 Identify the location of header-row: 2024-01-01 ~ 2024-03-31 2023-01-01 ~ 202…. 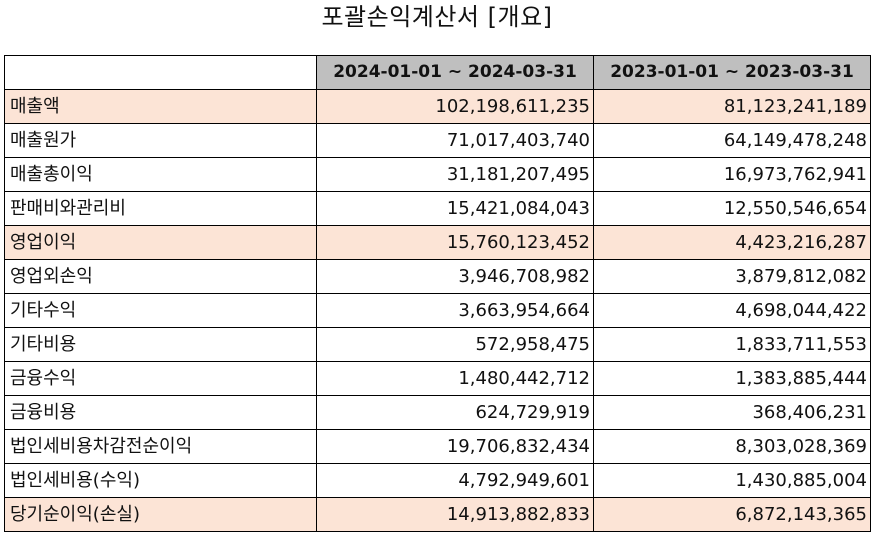
(437, 72).